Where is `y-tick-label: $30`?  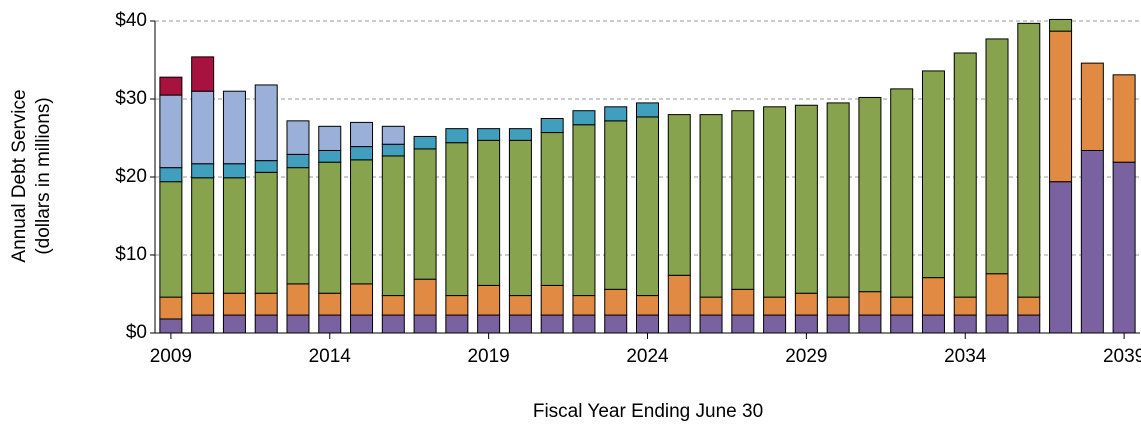 y-tick-label: $30 is located at coordinates (131, 98).